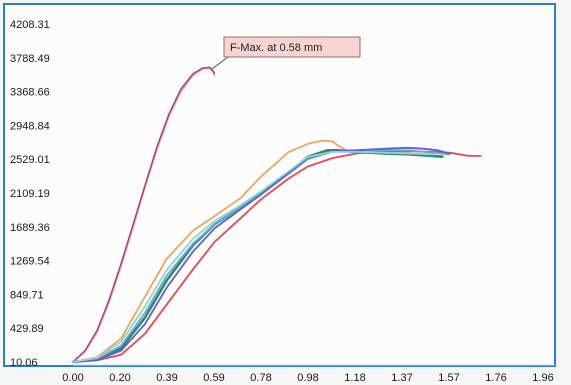  Describe the element at coordinates (30, 194) in the screenshot. I see `y-tick-label: 2109.19` at that location.